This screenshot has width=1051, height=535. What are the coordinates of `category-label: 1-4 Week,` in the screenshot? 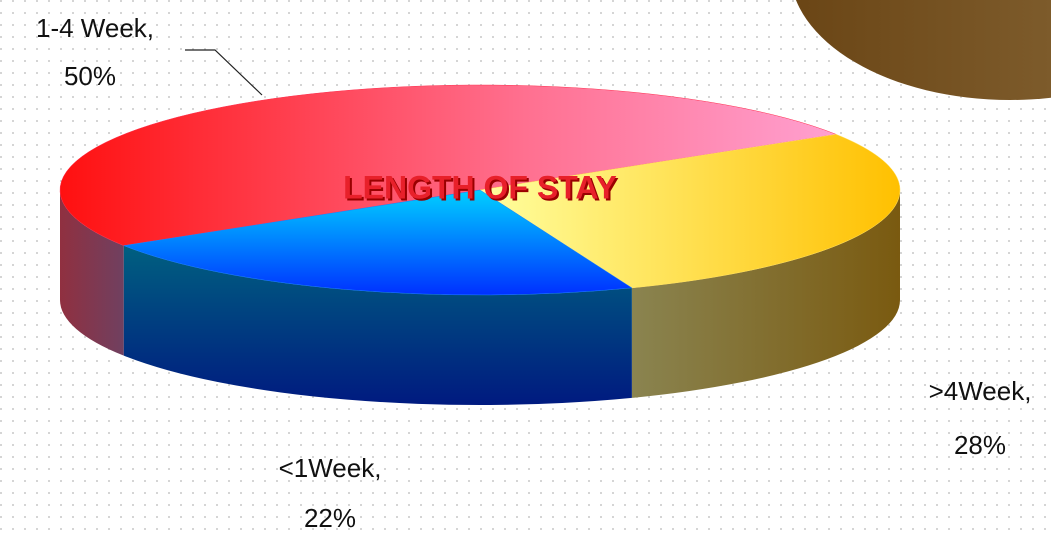 It's located at (95, 28).